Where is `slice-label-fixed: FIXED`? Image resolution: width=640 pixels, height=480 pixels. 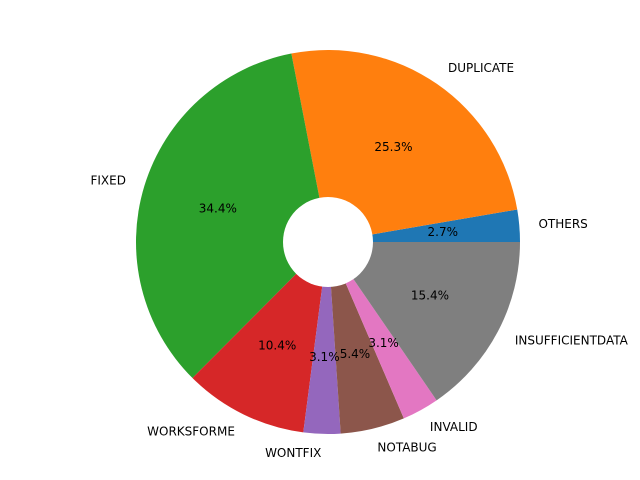 slice-label-fixed: FIXED is located at coordinates (107, 180).